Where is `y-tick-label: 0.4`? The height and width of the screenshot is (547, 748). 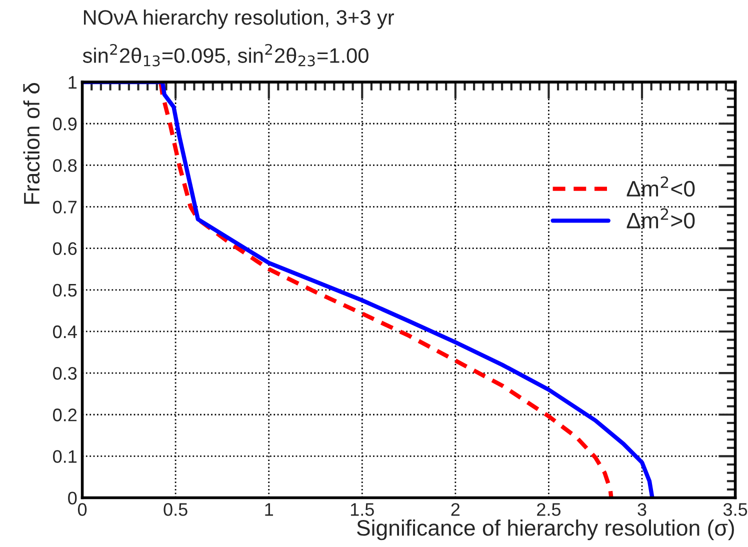 y-tick-label: 0.4 is located at coordinates (65, 331).